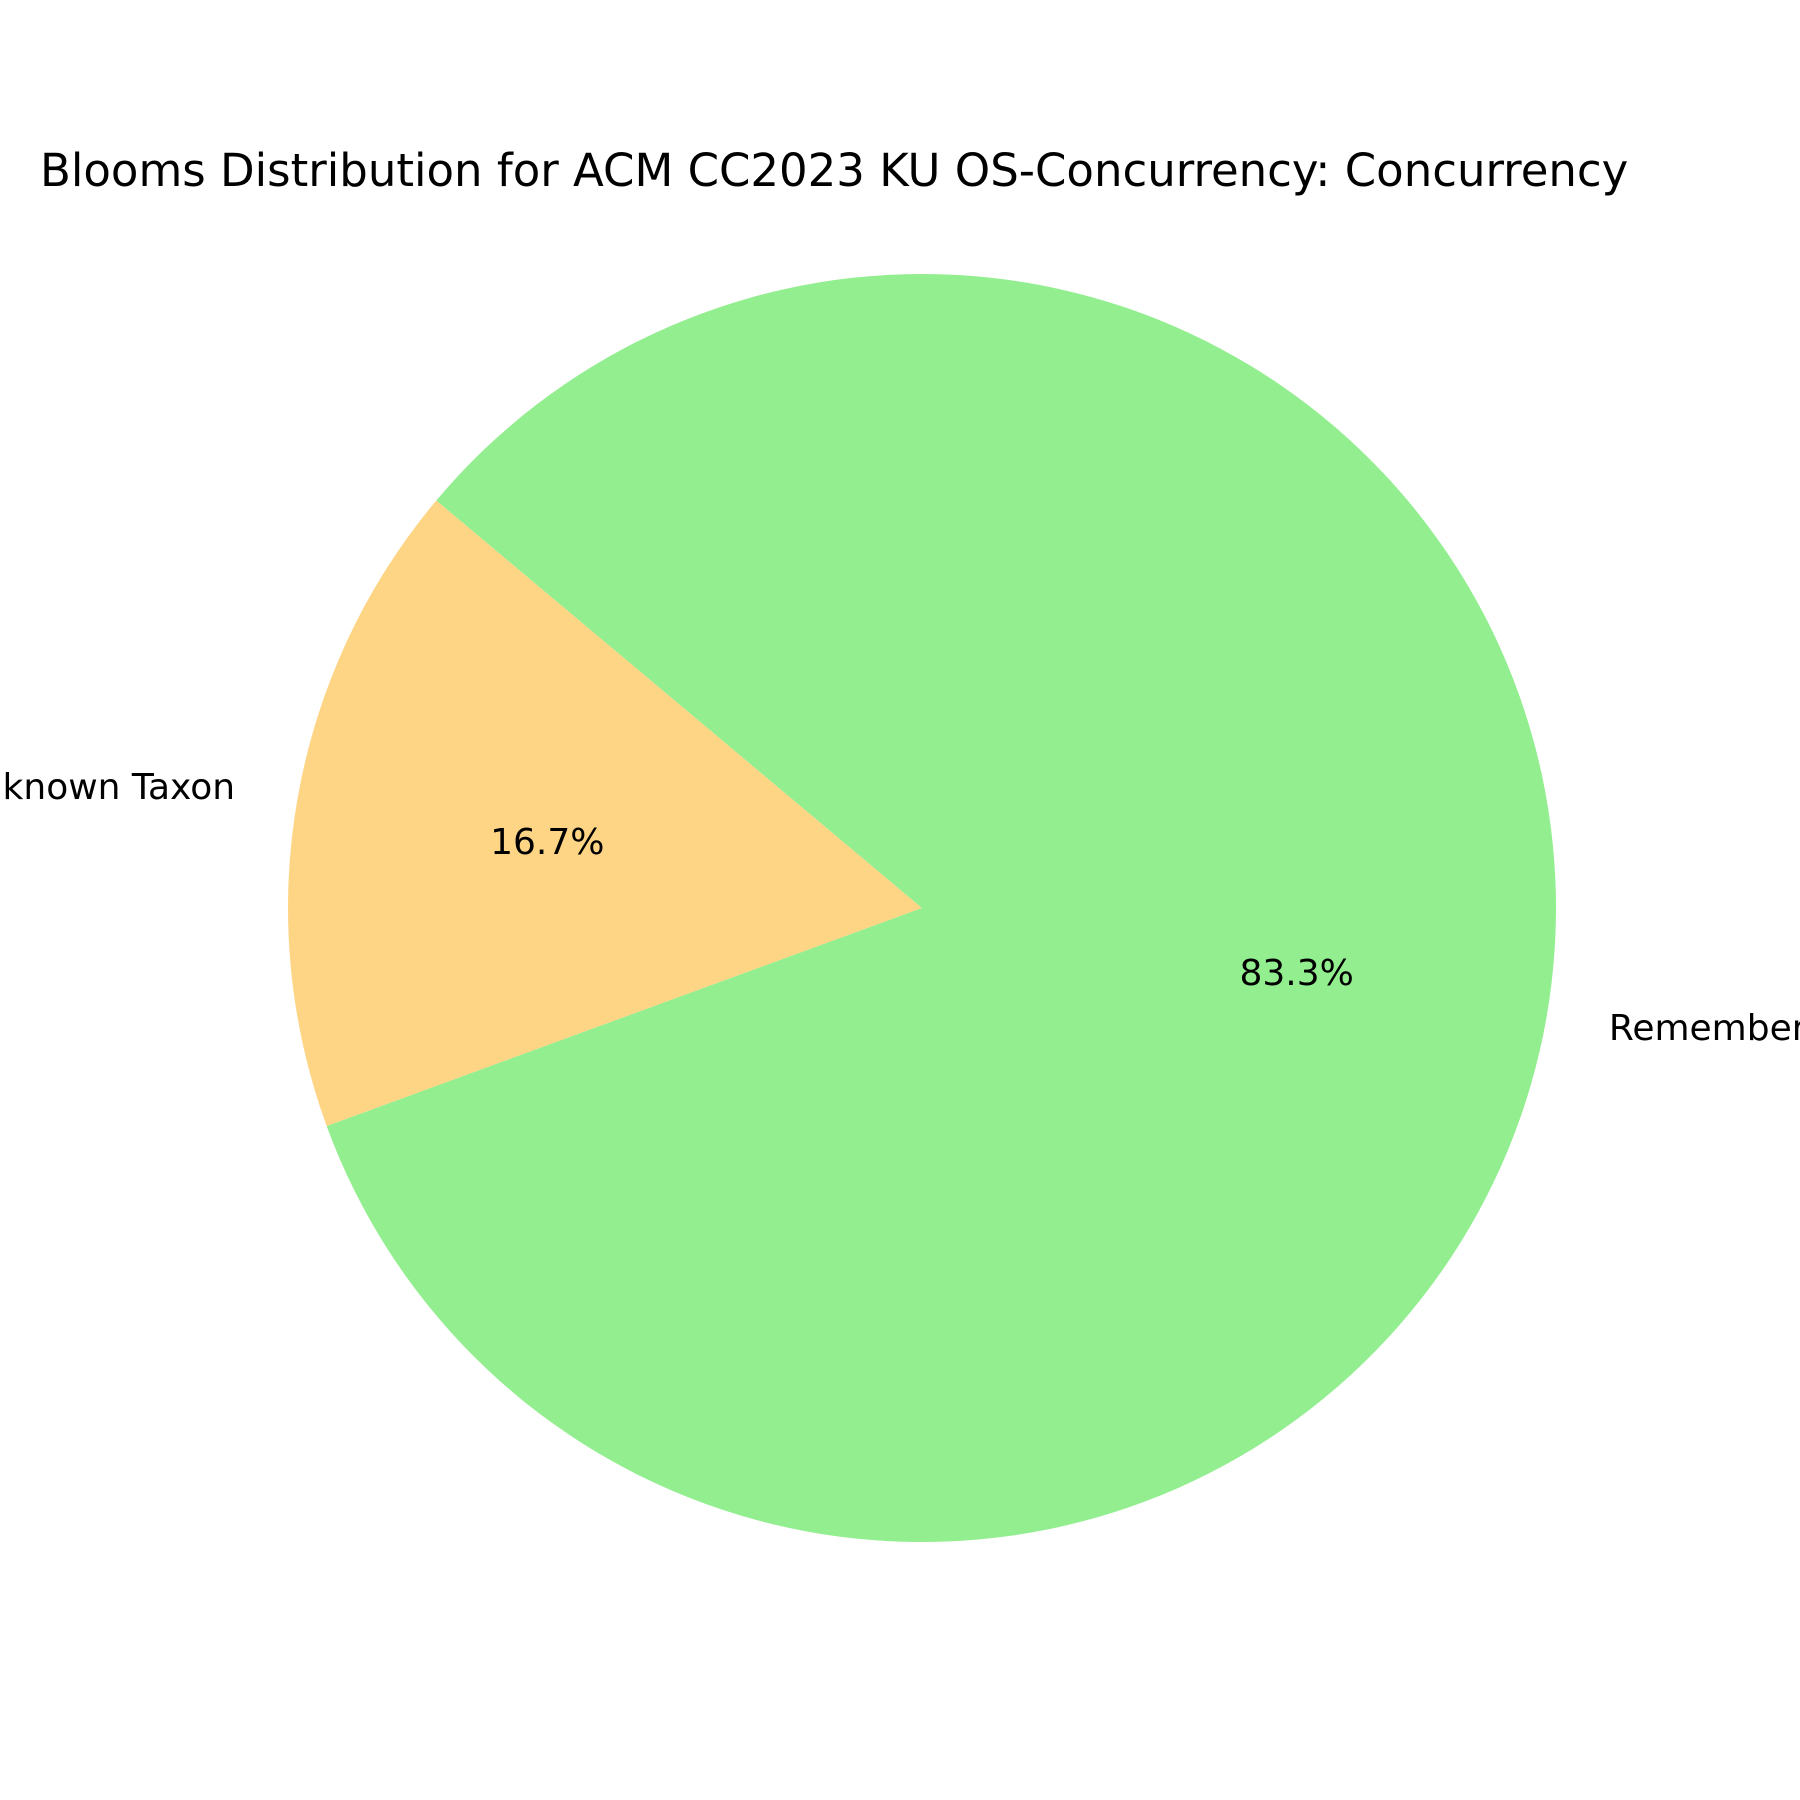 This screenshot has width=1800, height=1800. I want to click on pie-category-label: Unknown Taxon, so click(117, 787).